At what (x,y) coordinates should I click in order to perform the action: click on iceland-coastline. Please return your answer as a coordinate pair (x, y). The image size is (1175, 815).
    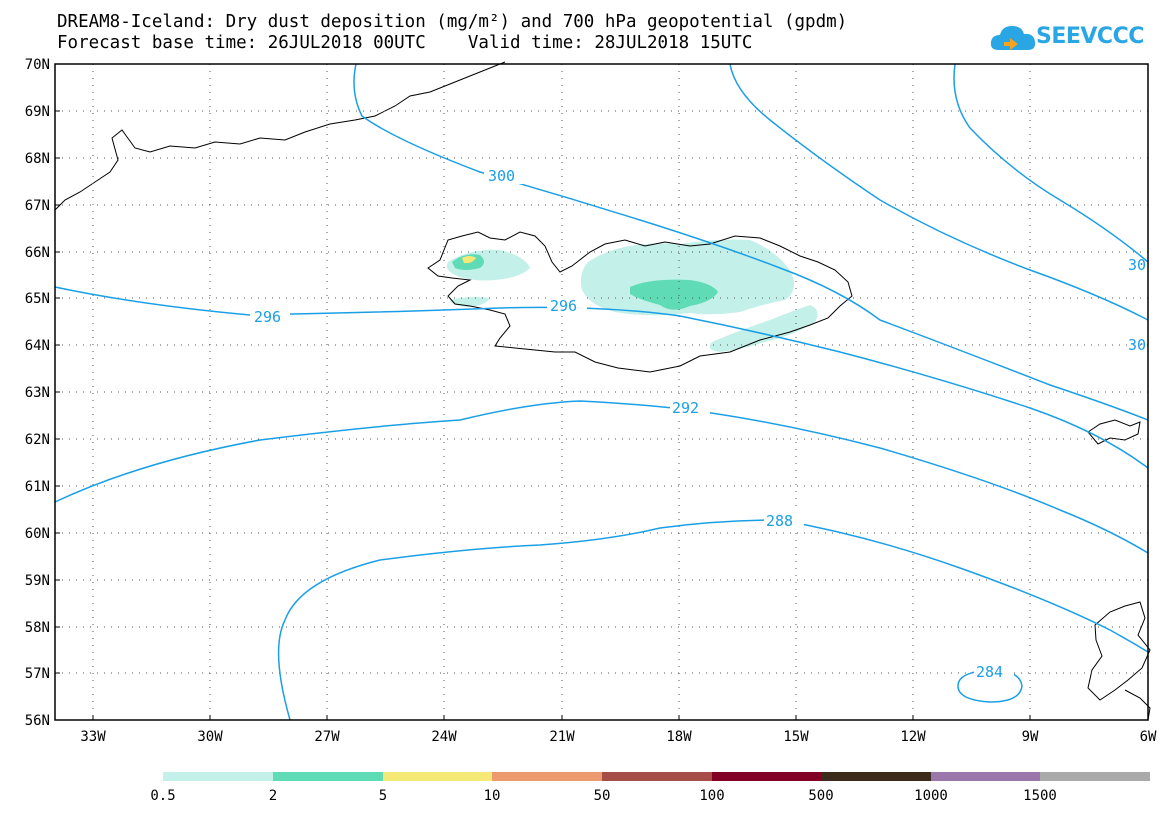
    Looking at the image, I should click on (640, 302).